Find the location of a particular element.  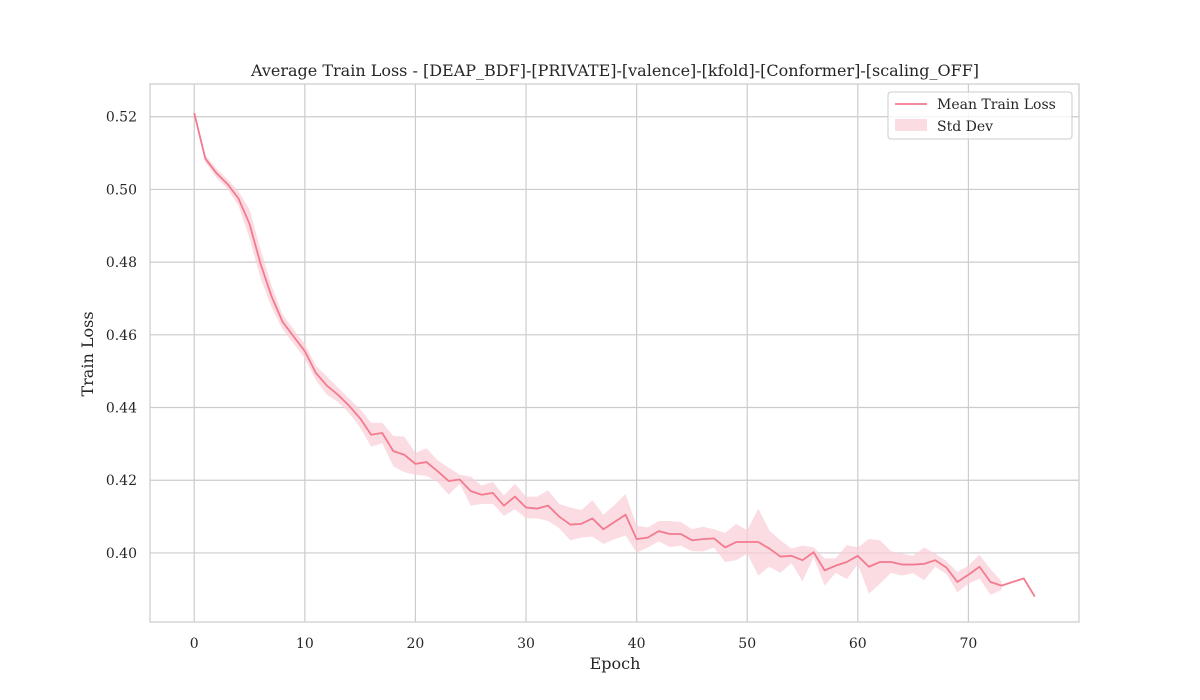

y-tick-label: 0.50 is located at coordinates (121, 190).